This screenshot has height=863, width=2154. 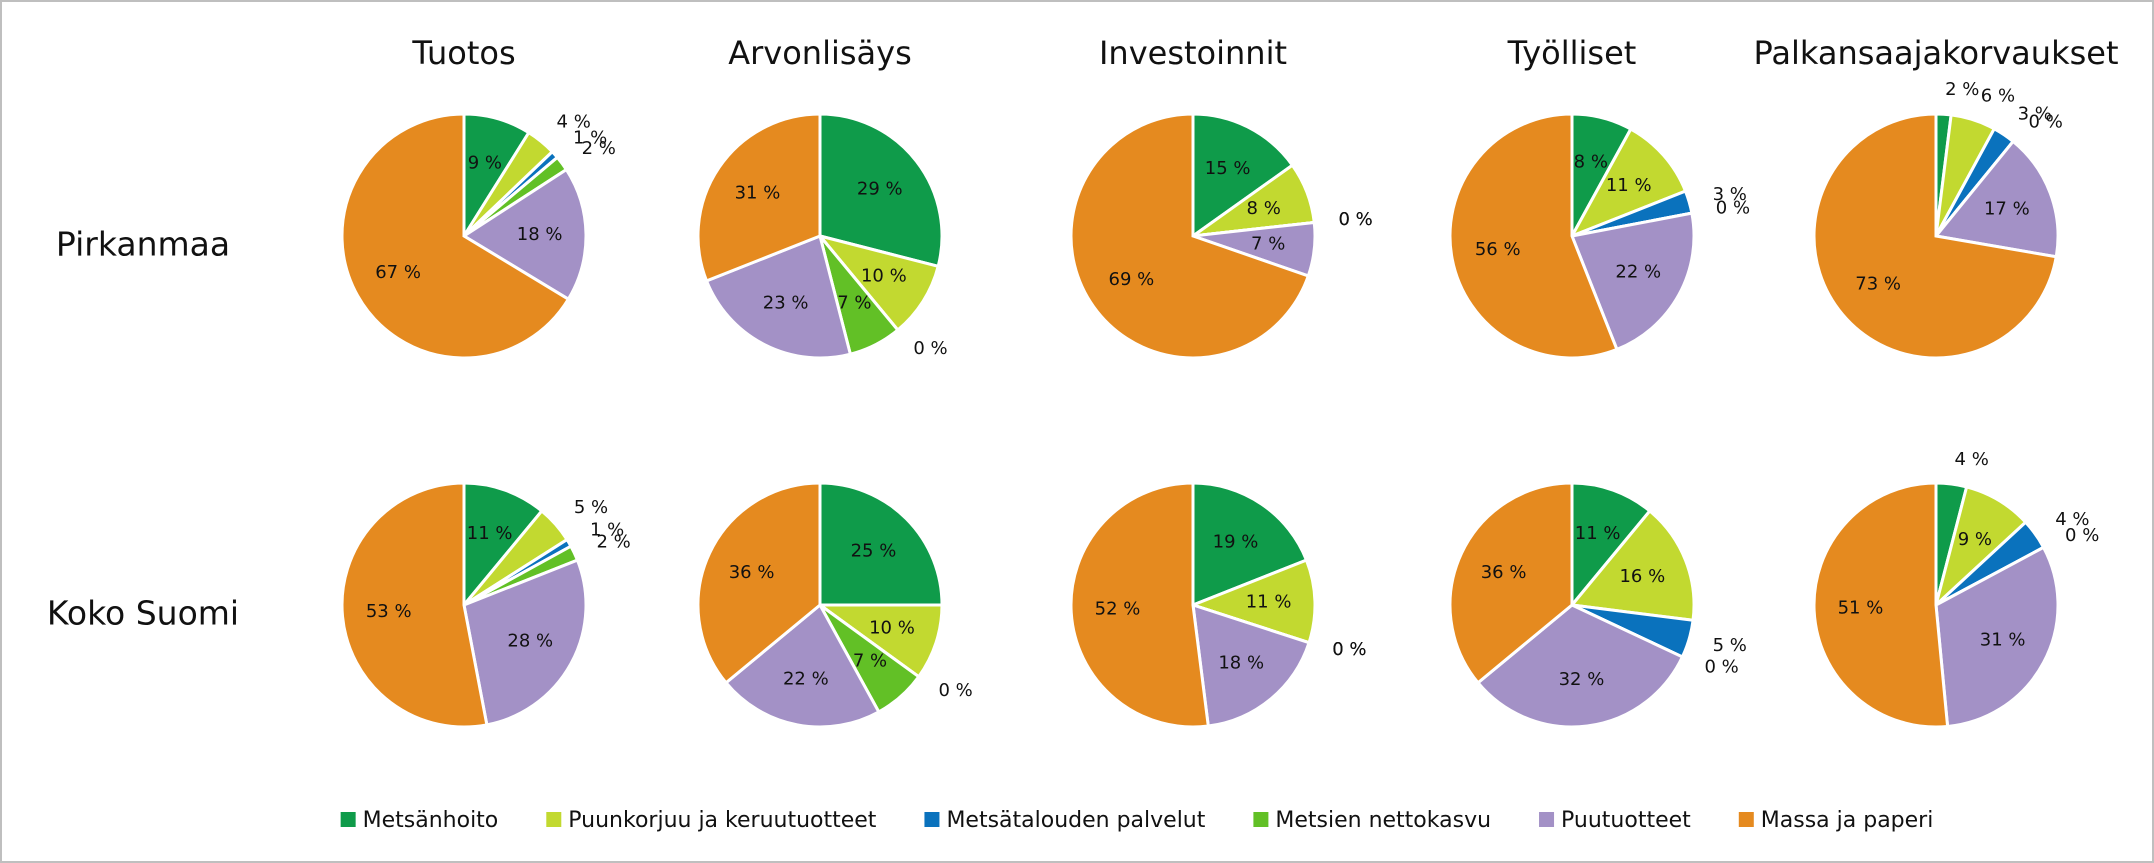 I want to click on row-label: Koko Suomi, so click(x=143, y=613).